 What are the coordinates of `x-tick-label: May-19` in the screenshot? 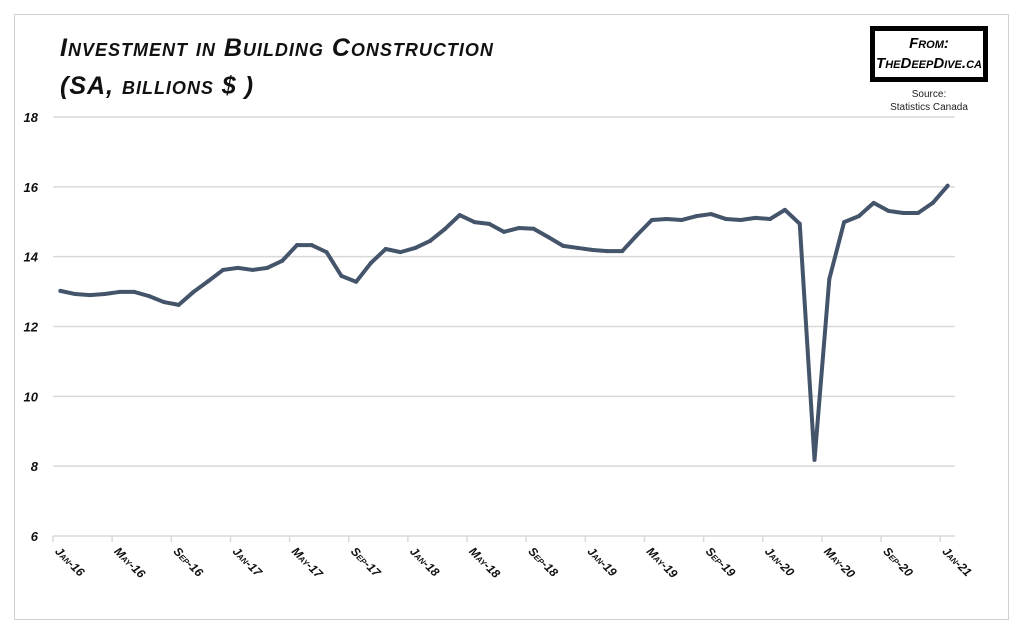 It's located at (662, 562).